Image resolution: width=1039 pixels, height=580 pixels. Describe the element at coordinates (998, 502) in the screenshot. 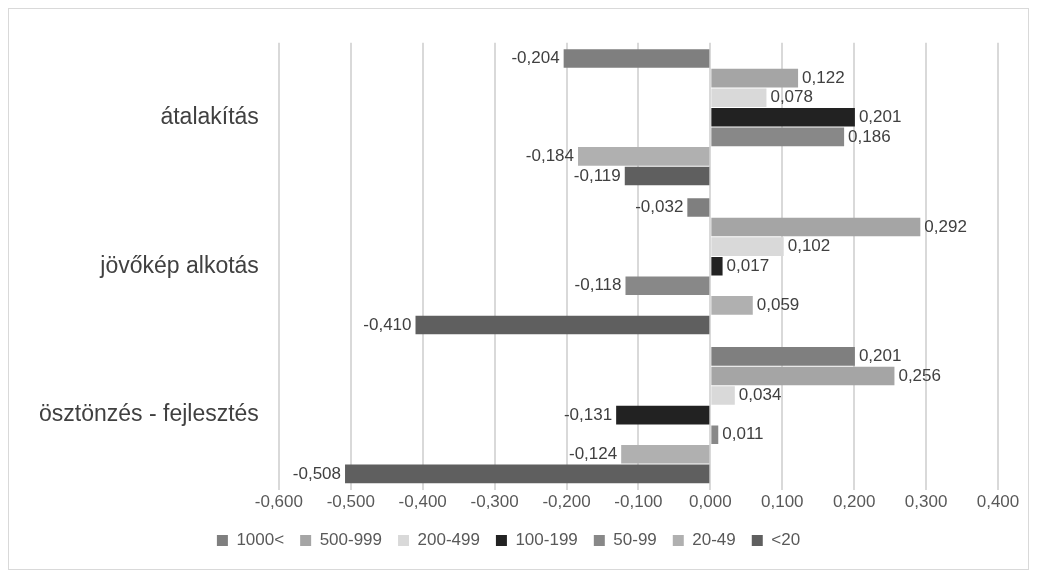

I see `x-tick-label: 0,400` at that location.